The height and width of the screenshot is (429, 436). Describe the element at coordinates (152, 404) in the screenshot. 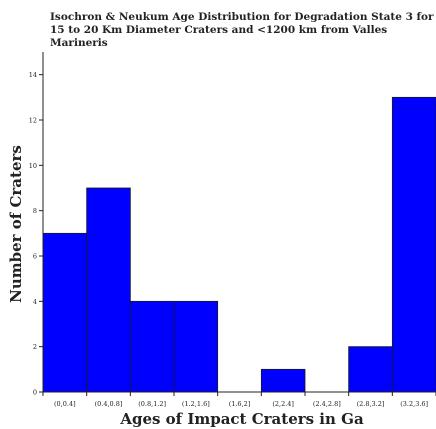

I see `x-tick-label-2: (0.8,1.2]` at that location.